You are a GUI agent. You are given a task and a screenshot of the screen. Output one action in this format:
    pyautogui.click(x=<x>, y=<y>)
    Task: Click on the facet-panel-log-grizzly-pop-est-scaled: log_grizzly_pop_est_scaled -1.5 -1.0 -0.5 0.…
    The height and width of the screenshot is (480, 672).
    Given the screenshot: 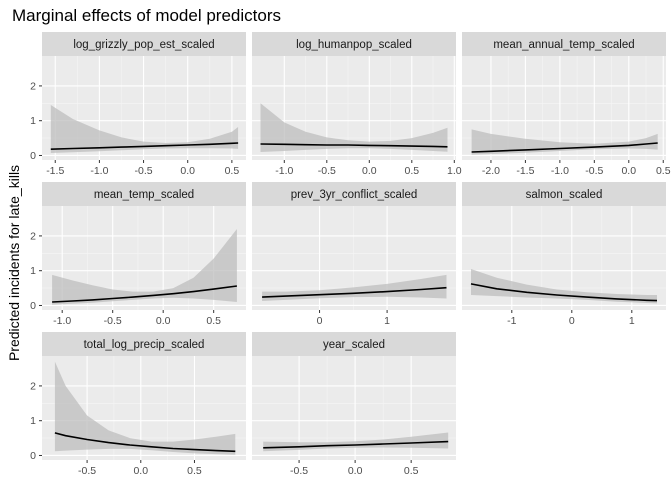 What is the action you would take?
    pyautogui.click(x=138, y=104)
    